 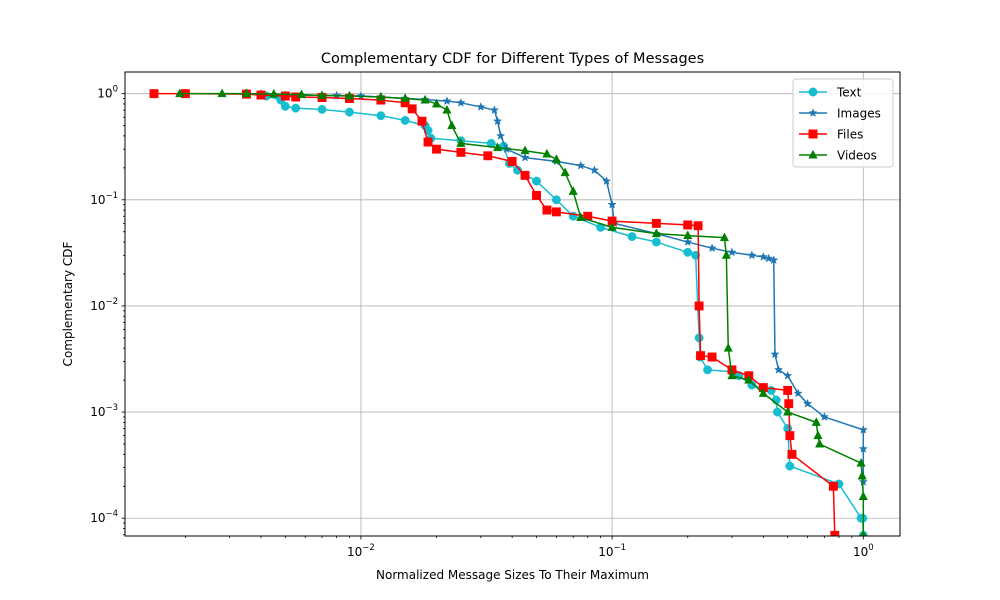 What do you see at coordinates (104, 305) in the screenshot?
I see `y-tick-label: 10⁻²` at bounding box center [104, 305].